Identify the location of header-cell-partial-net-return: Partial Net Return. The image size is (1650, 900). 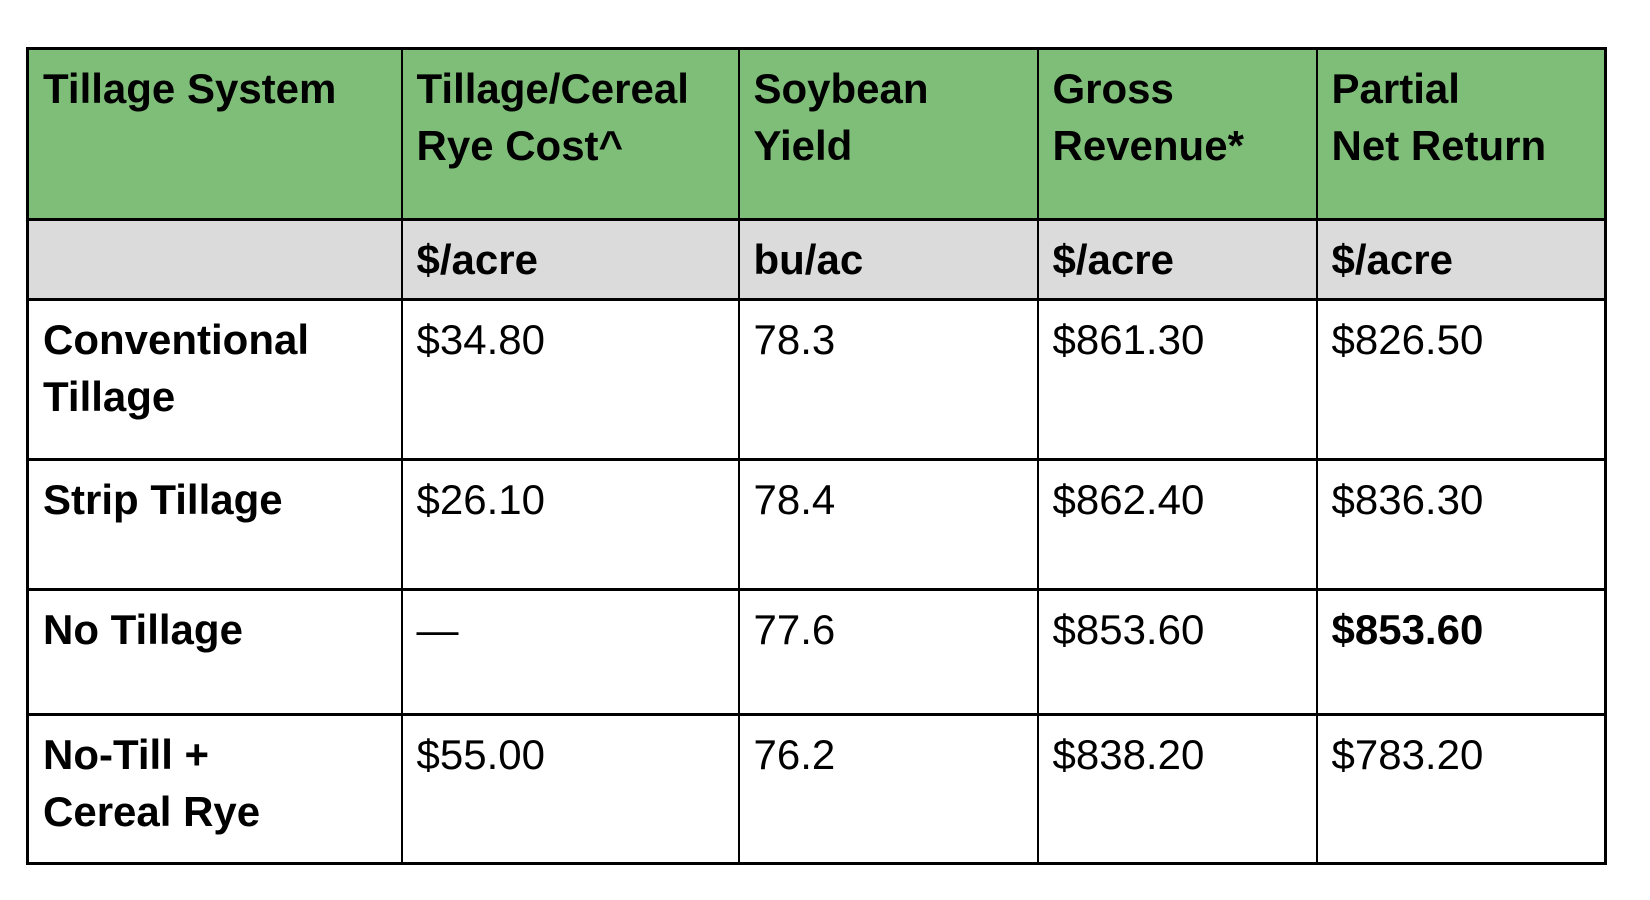
(1461, 134).